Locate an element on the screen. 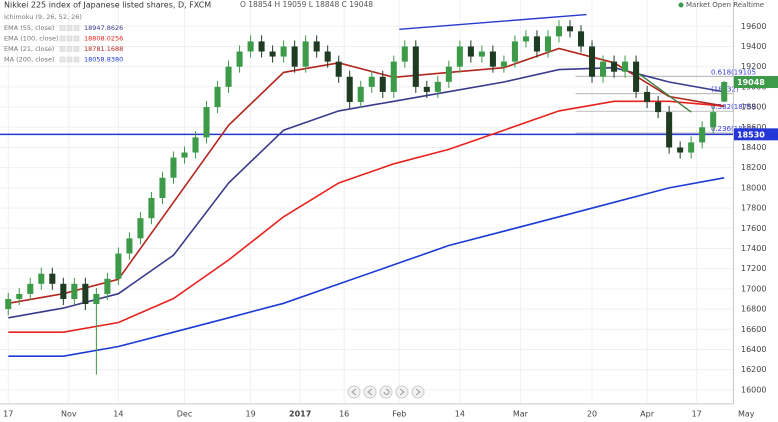 The height and width of the screenshot is (422, 778). y-tick-label: 17200 is located at coordinates (753, 268).